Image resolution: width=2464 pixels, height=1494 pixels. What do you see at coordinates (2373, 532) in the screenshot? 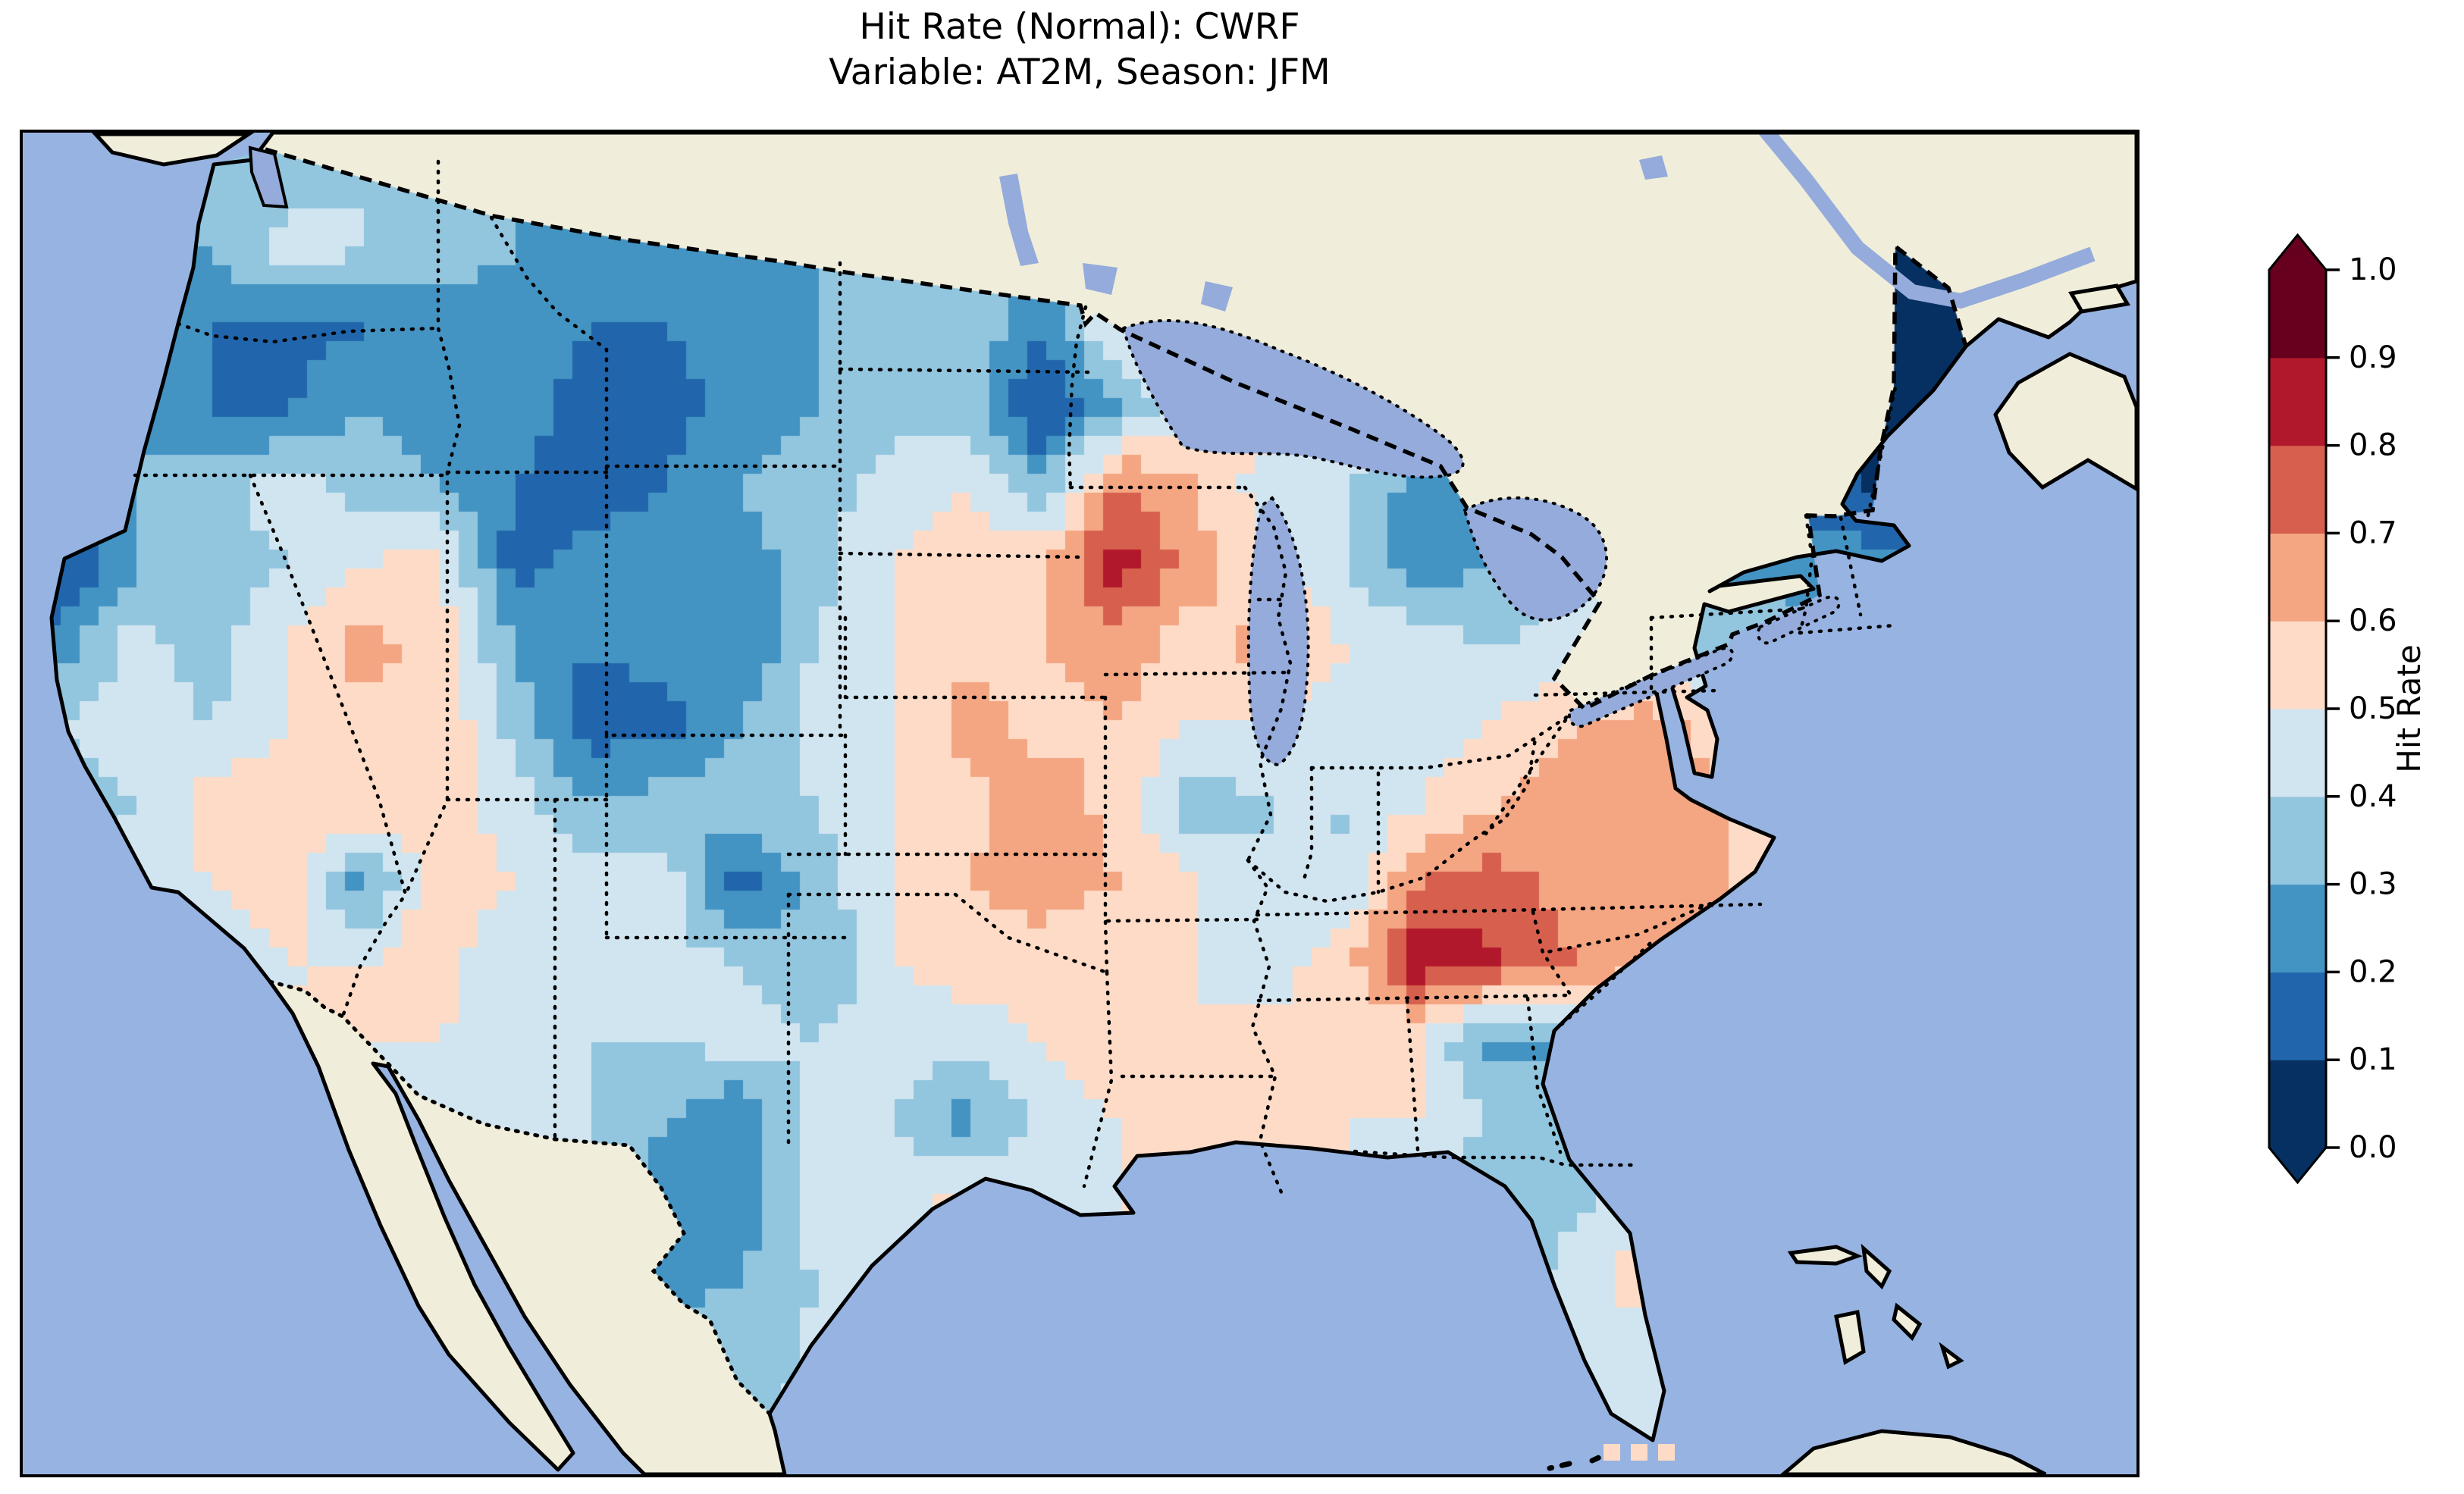
I see `colorbar-tick-label: 0.7` at bounding box center [2373, 532].